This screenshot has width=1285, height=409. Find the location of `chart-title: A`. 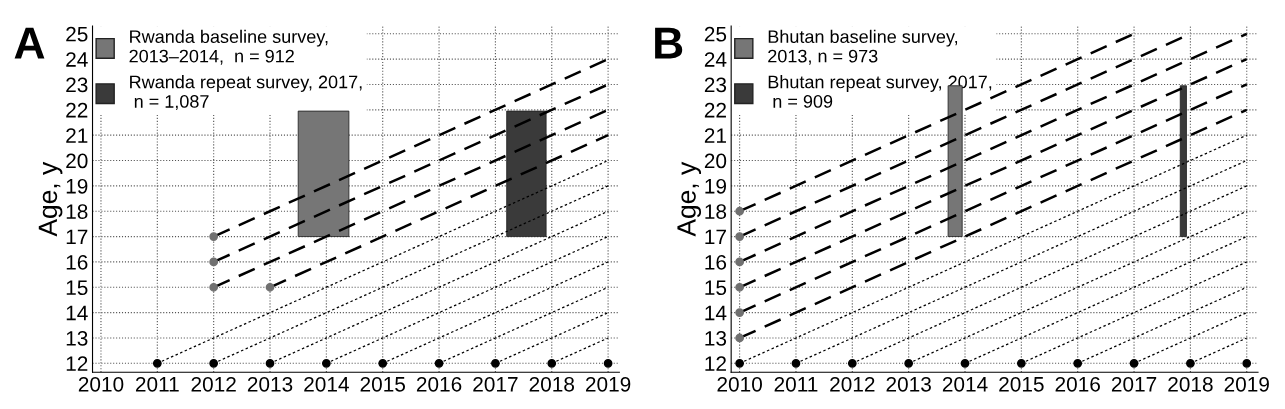

chart-title: A is located at coordinates (29, 43).